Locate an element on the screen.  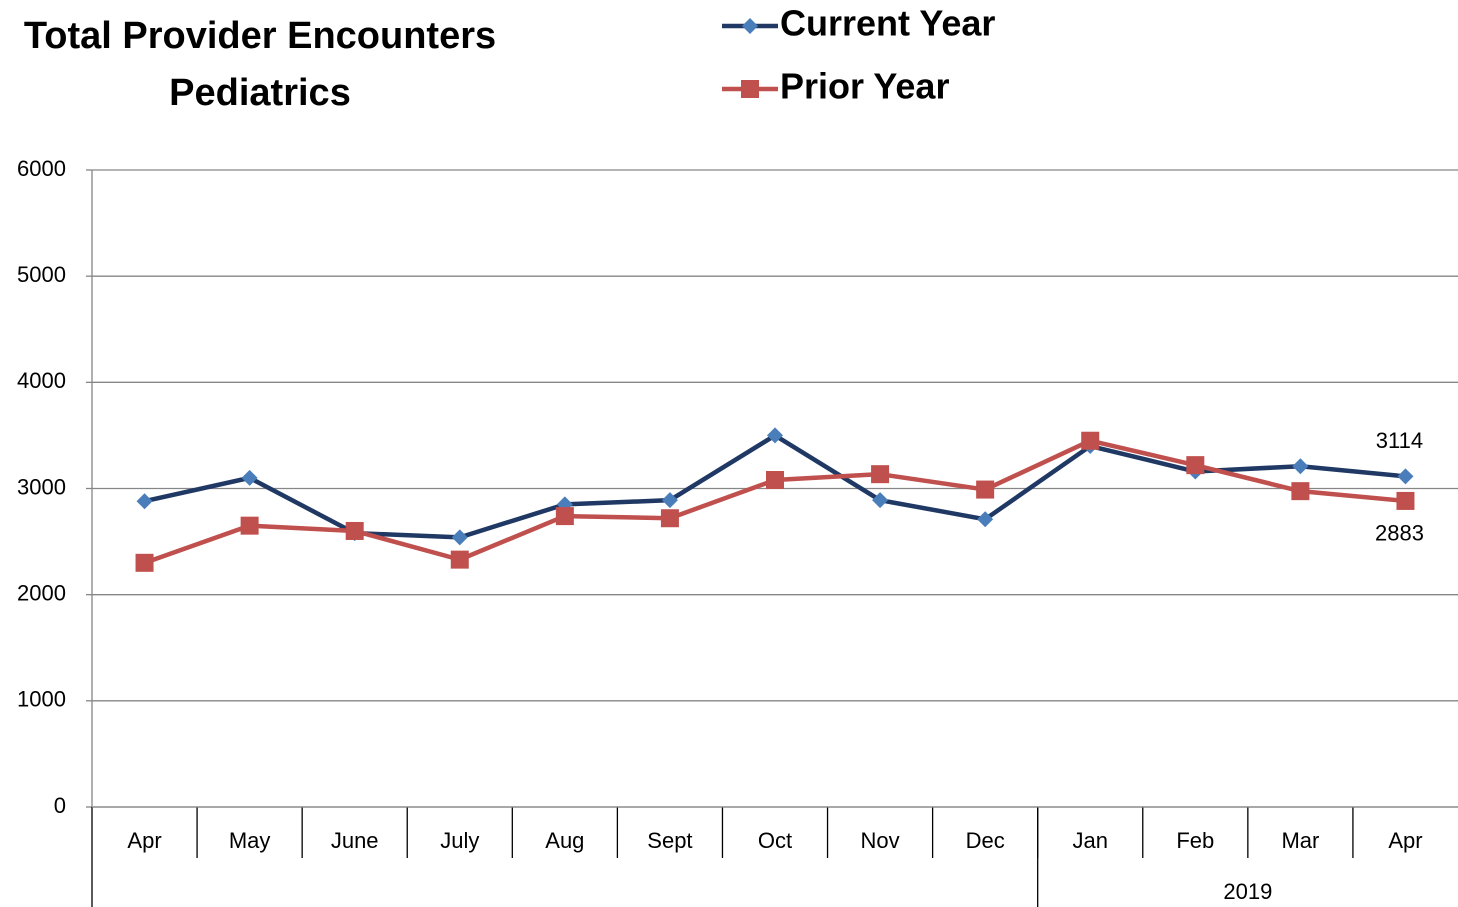
group-label: 2019 is located at coordinates (1247, 891).